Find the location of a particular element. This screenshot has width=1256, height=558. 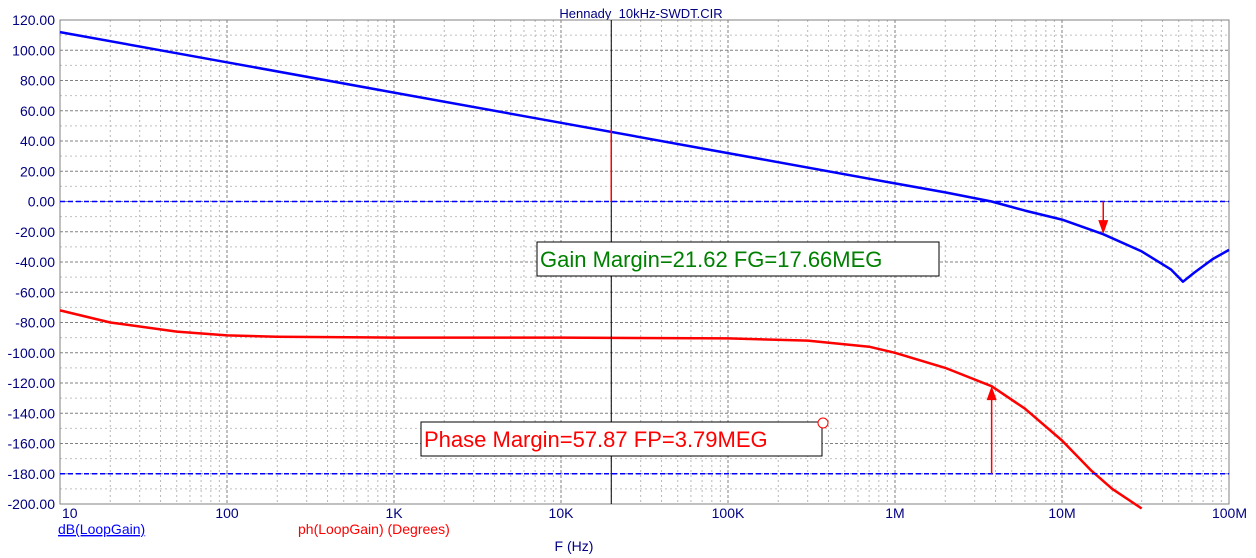

y-tick-label: -100.00 is located at coordinates (32, 353).